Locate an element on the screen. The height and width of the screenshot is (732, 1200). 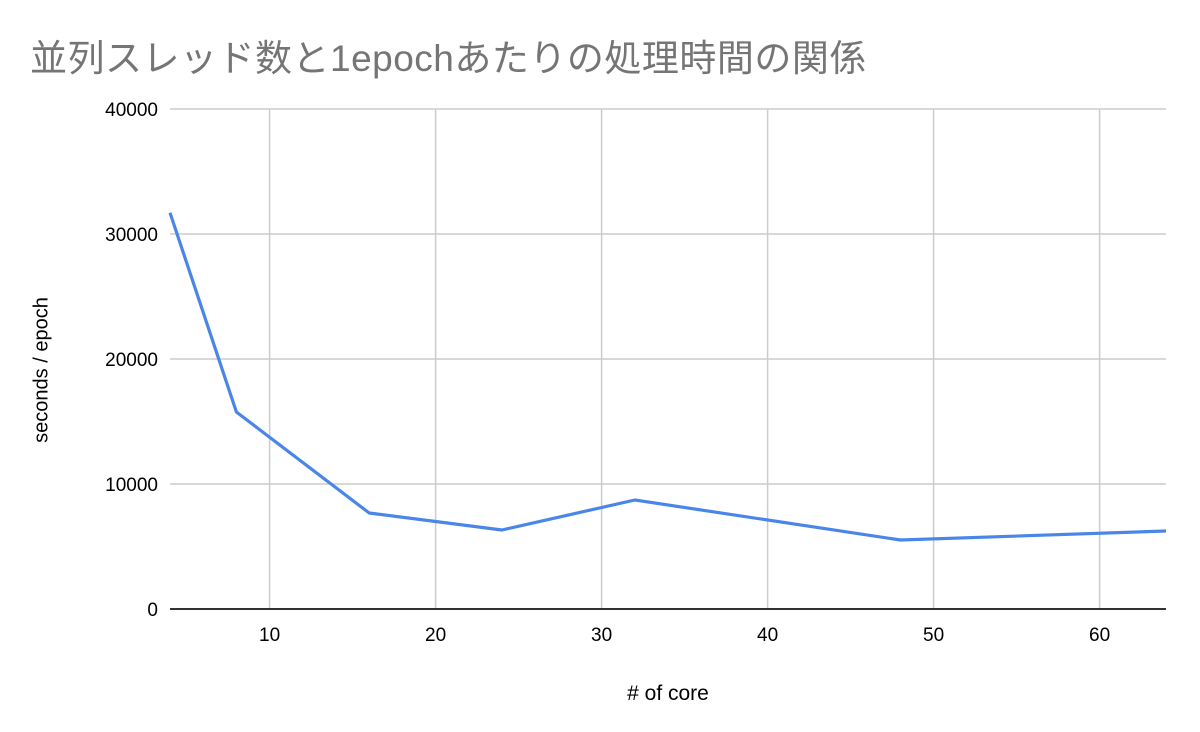
x-tick-label: 50 is located at coordinates (933, 635).